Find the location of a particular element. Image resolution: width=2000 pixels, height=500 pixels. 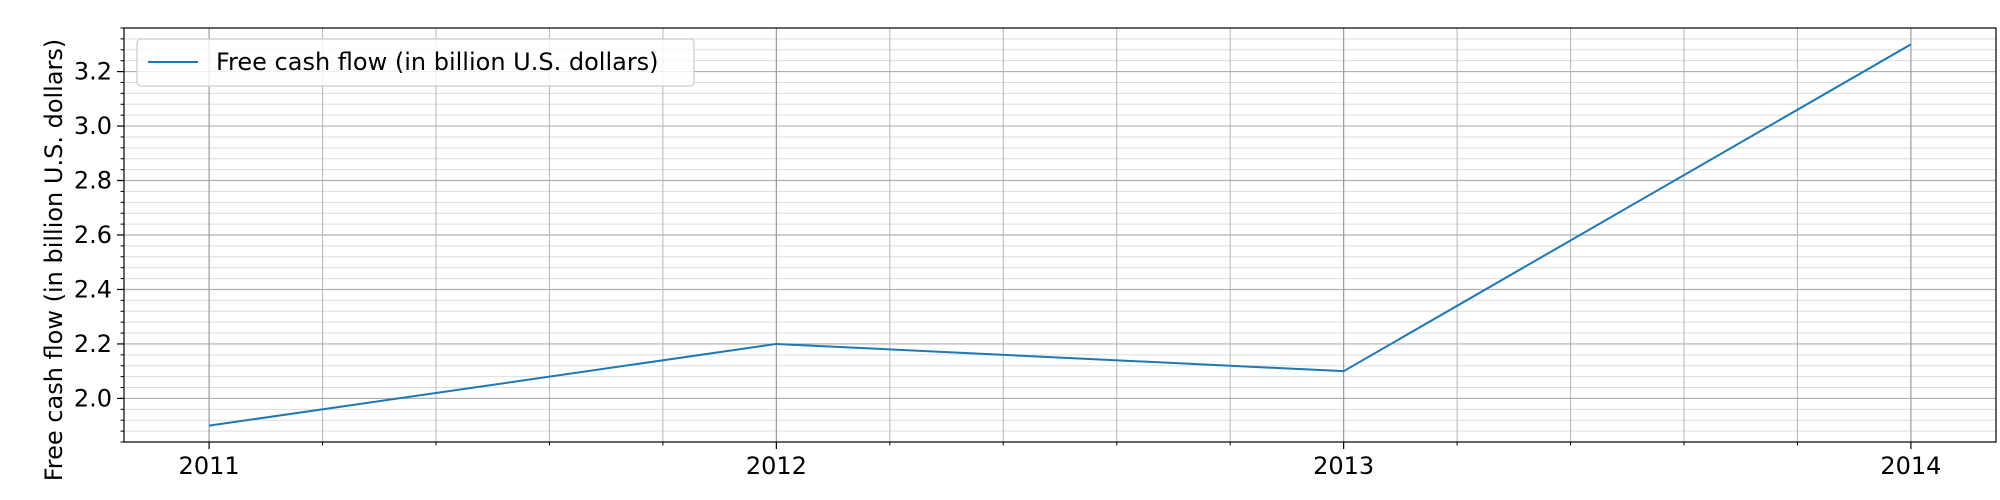

legend-label: Free cash flow (in billion U.S. dollars) is located at coordinates (437, 62).